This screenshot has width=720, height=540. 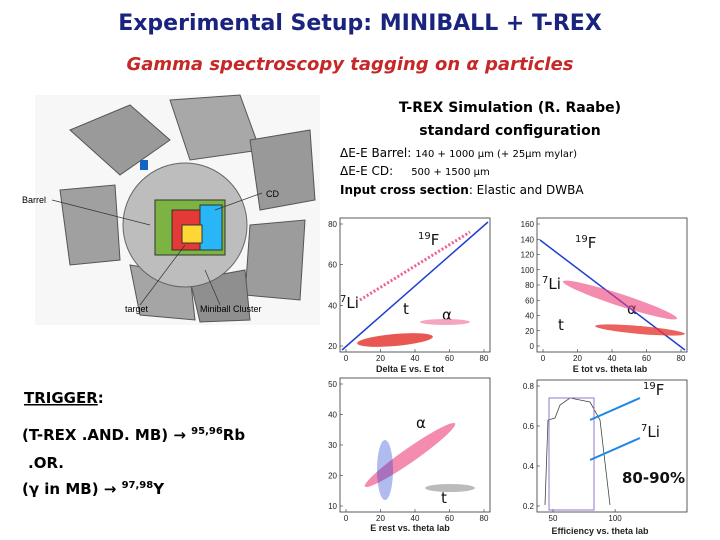 What do you see at coordinates (610, 369) in the screenshot?
I see `panel-caption: E tot vs. theta lab` at bounding box center [610, 369].